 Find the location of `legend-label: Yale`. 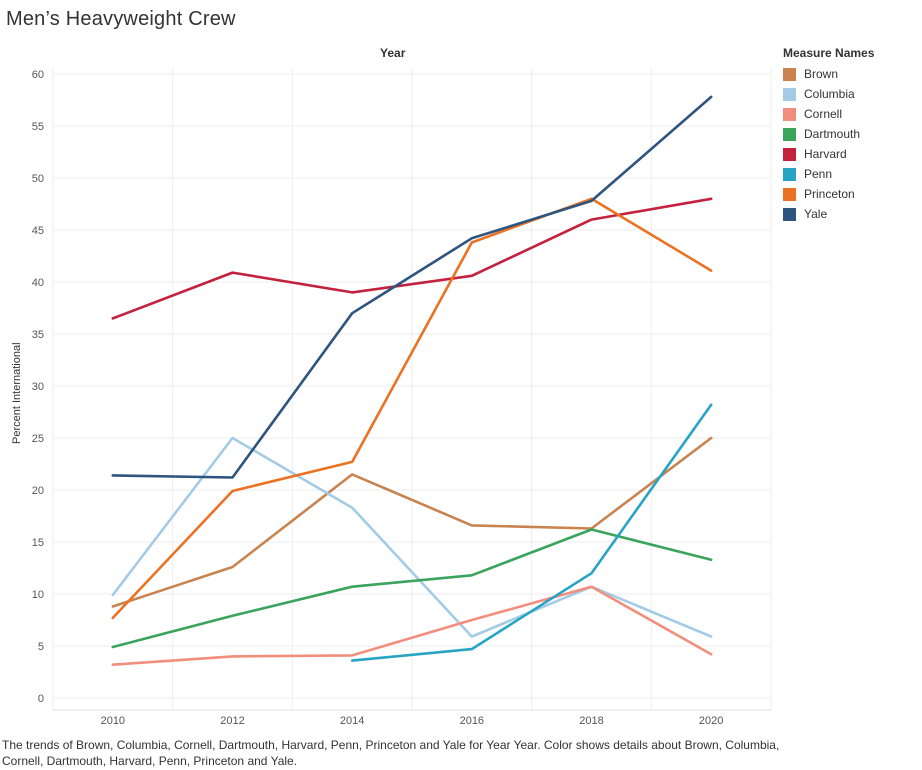

legend-label: Yale is located at coordinates (816, 214).